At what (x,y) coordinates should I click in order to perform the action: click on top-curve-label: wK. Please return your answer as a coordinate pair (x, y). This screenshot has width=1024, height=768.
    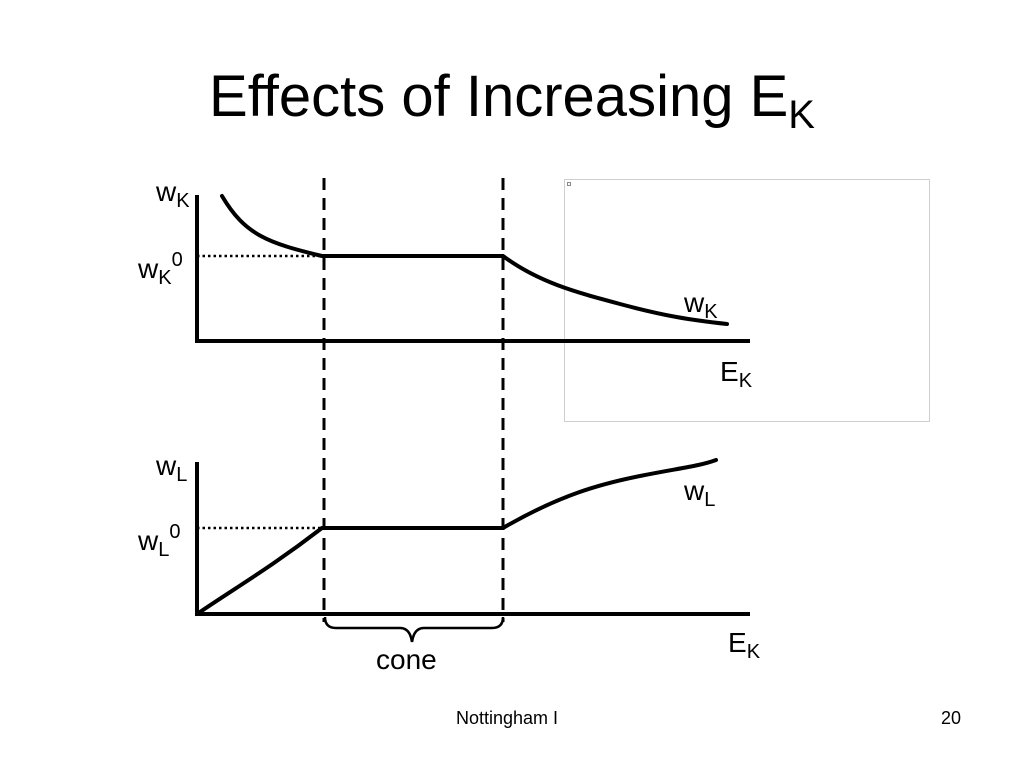
    Looking at the image, I should click on (701, 305).